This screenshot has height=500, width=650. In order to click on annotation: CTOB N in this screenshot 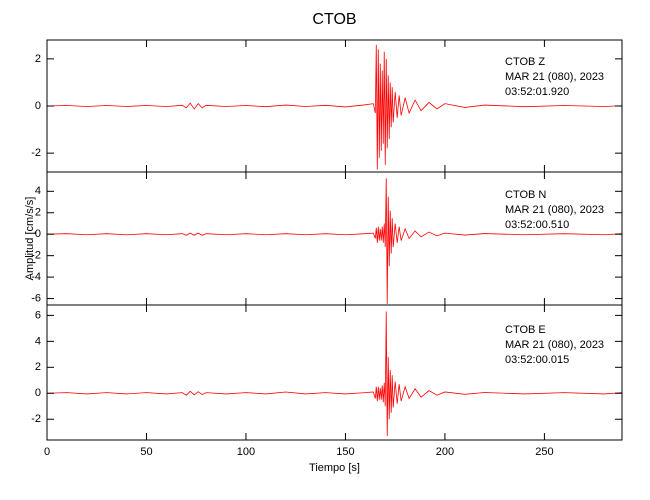, I will do `click(525, 195)`.